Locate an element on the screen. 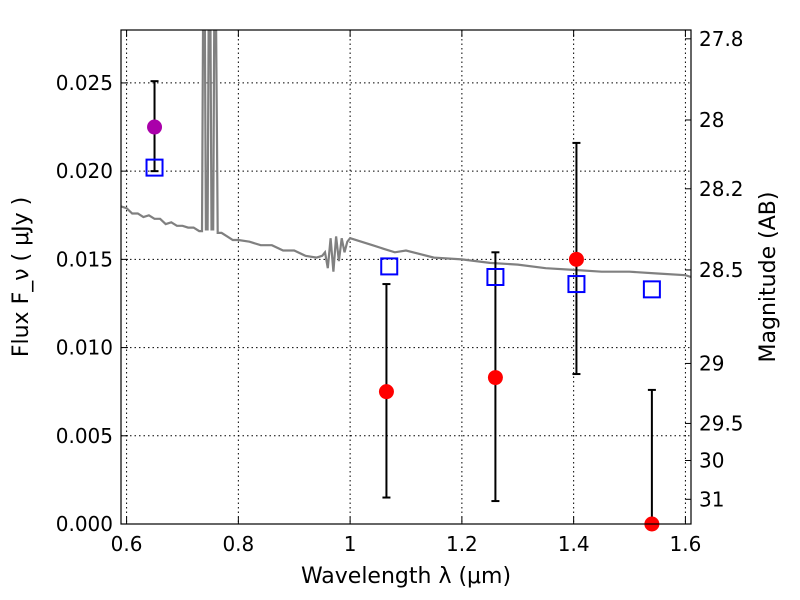 This screenshot has height=600, width=800. right-tick-label: 28 is located at coordinates (711, 120).